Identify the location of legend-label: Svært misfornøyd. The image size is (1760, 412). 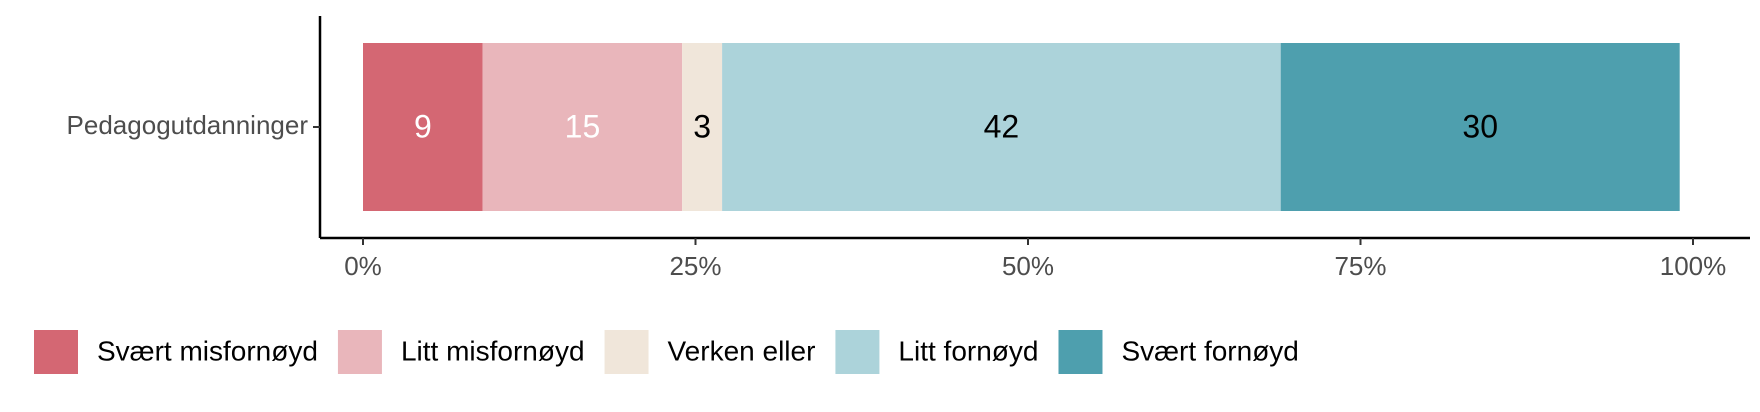
(207, 350).